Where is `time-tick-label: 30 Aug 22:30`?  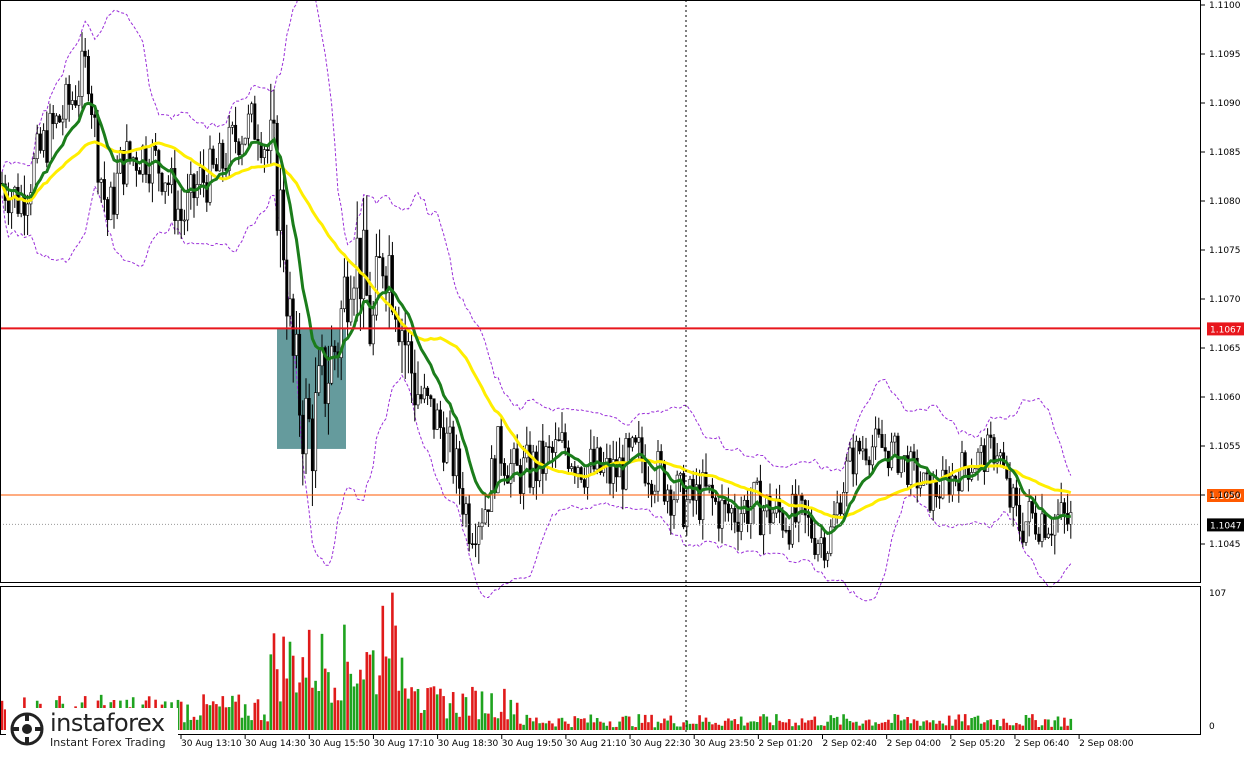 time-tick-label: 30 Aug 22:30 is located at coordinates (660, 744).